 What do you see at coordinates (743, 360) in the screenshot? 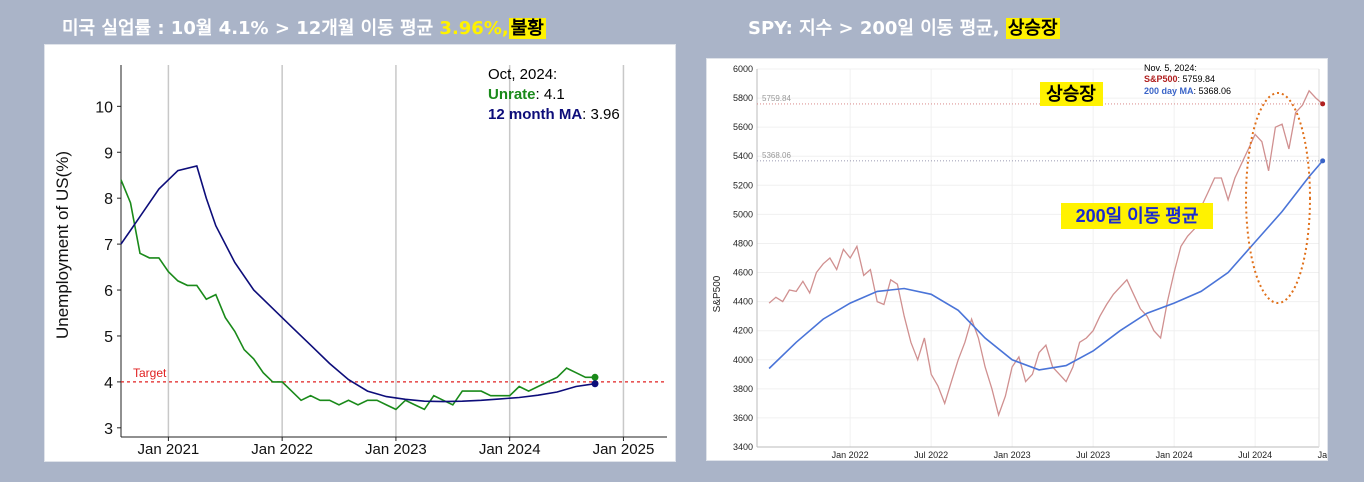
I see `right-y-tick-label: 4000` at bounding box center [743, 360].